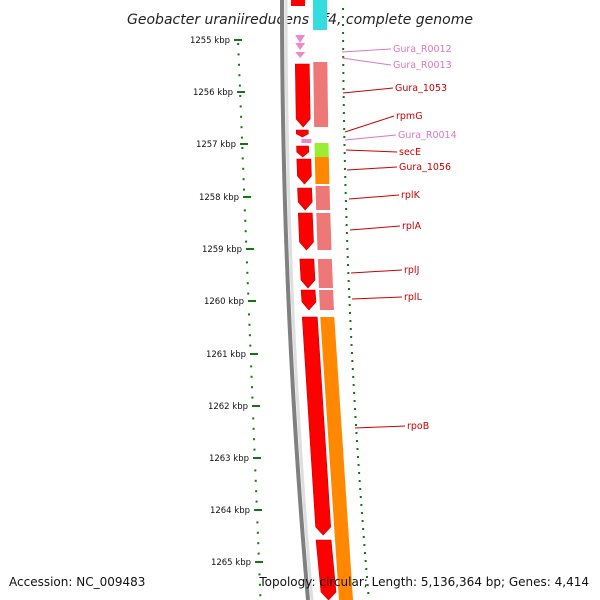 The image size is (600, 600). Describe the element at coordinates (409, 116) in the screenshot. I see `gene-label: rpmG` at that location.